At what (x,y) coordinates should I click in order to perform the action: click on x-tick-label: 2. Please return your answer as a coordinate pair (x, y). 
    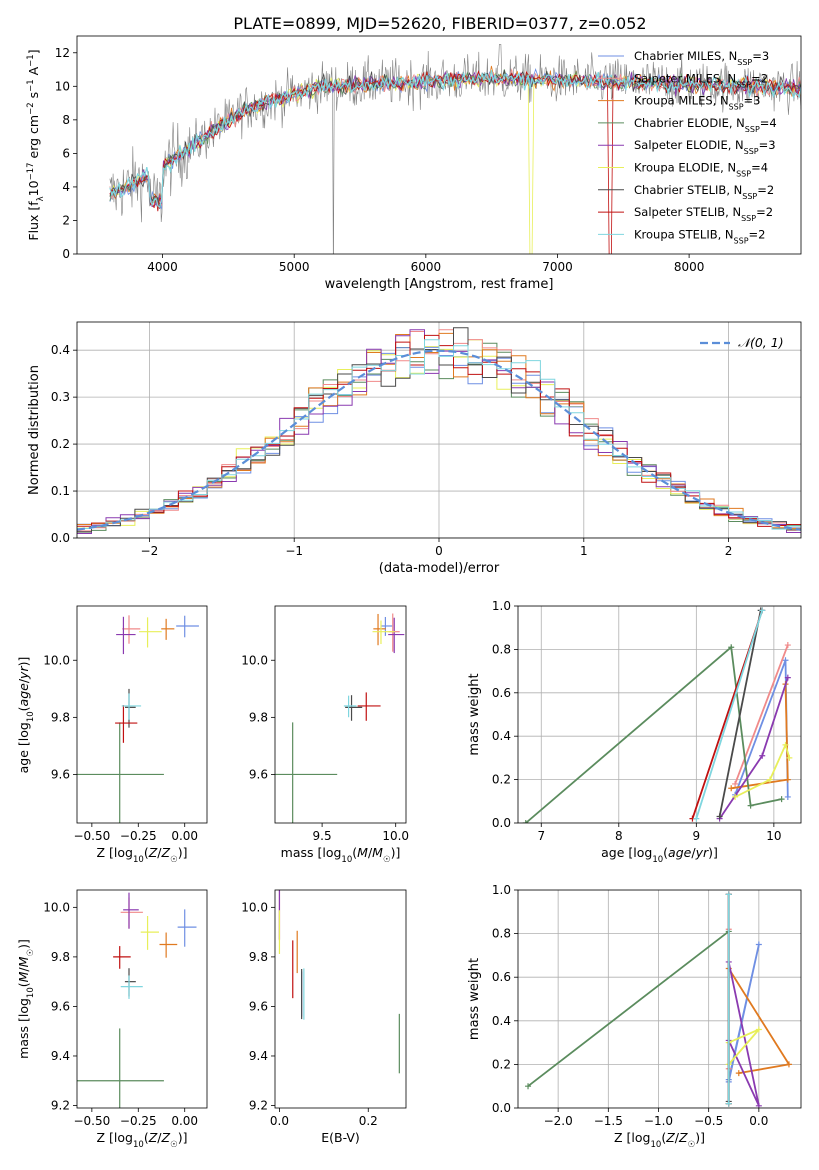
    Looking at the image, I should click on (729, 551).